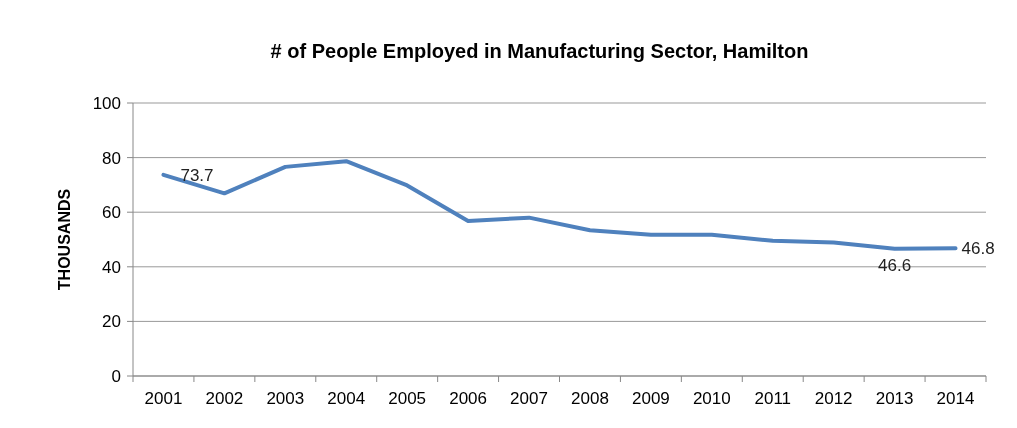  What do you see at coordinates (711, 398) in the screenshot?
I see `x-tick-label: 2010` at bounding box center [711, 398].